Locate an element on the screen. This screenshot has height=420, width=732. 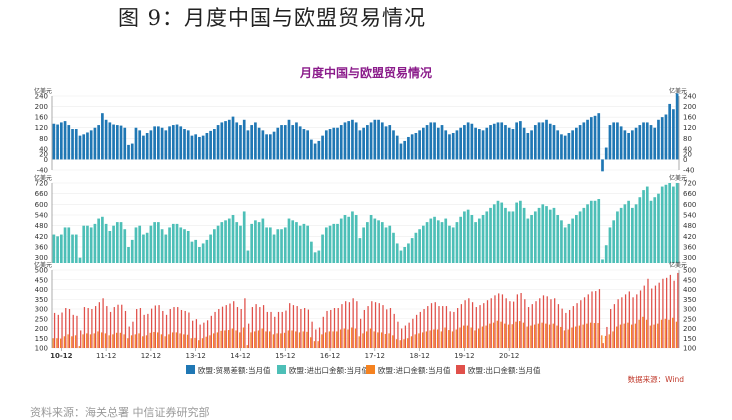
legend-swatch is located at coordinates (460, 369).